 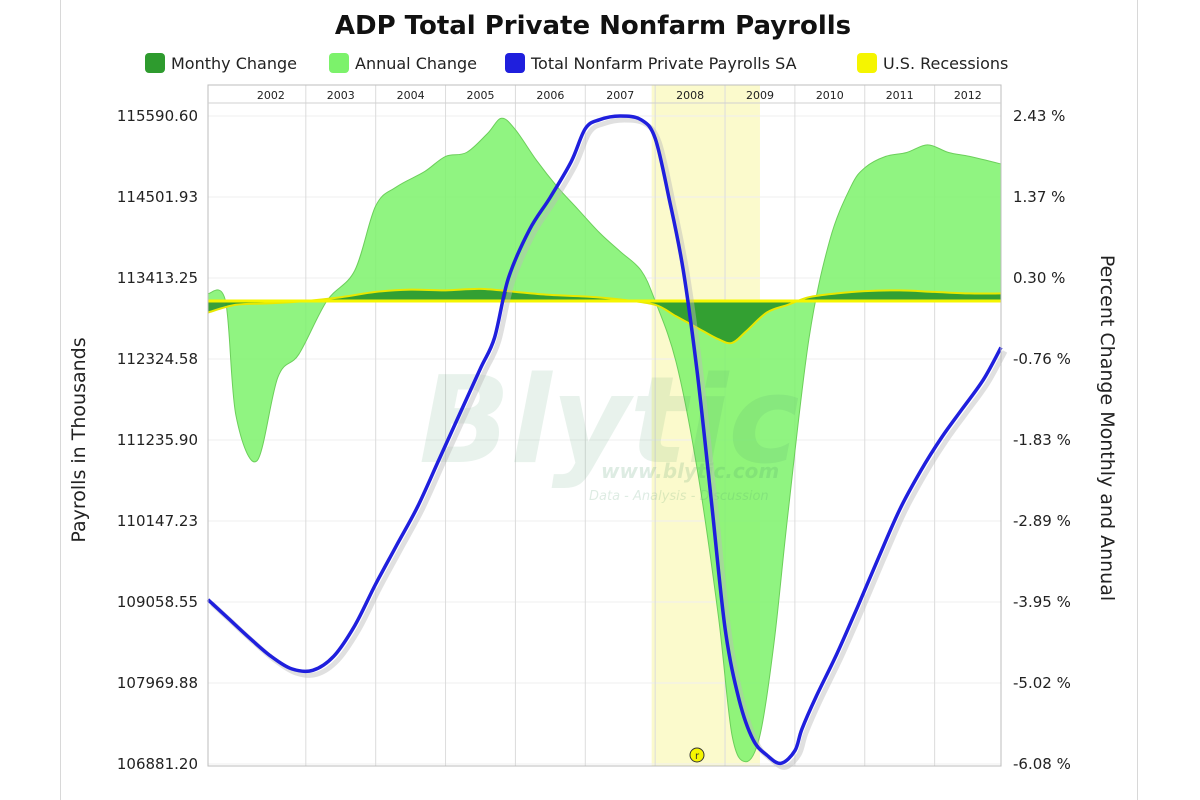 I want to click on right-tick-label: -1.83 %, so click(x=1042, y=440).